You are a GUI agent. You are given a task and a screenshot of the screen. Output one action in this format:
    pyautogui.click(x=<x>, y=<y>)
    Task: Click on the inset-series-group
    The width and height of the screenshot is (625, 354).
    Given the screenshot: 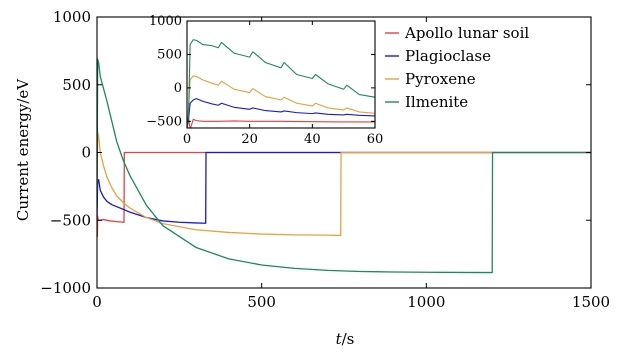 What is the action you would take?
    pyautogui.click(x=281, y=83)
    